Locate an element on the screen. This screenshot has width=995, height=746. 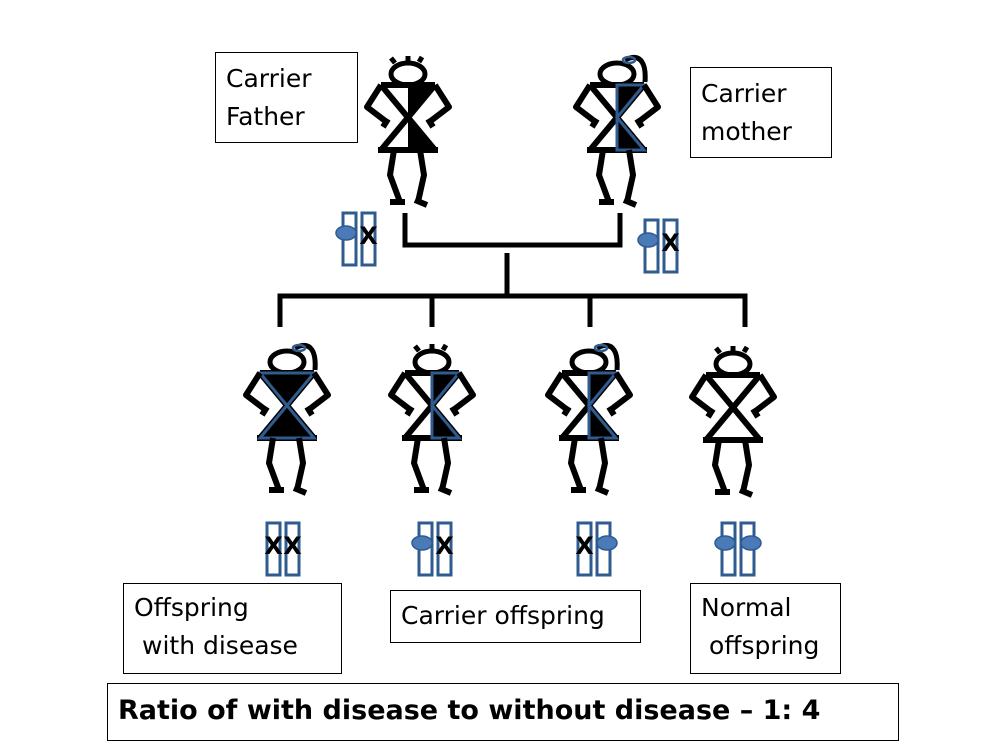
label-line: mother is located at coordinates (746, 131).